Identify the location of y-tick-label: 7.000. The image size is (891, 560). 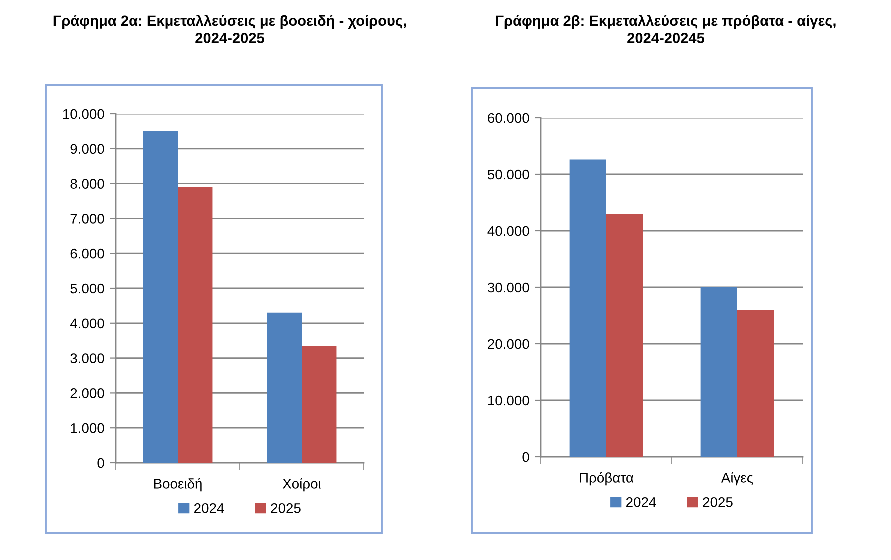
(87, 219).